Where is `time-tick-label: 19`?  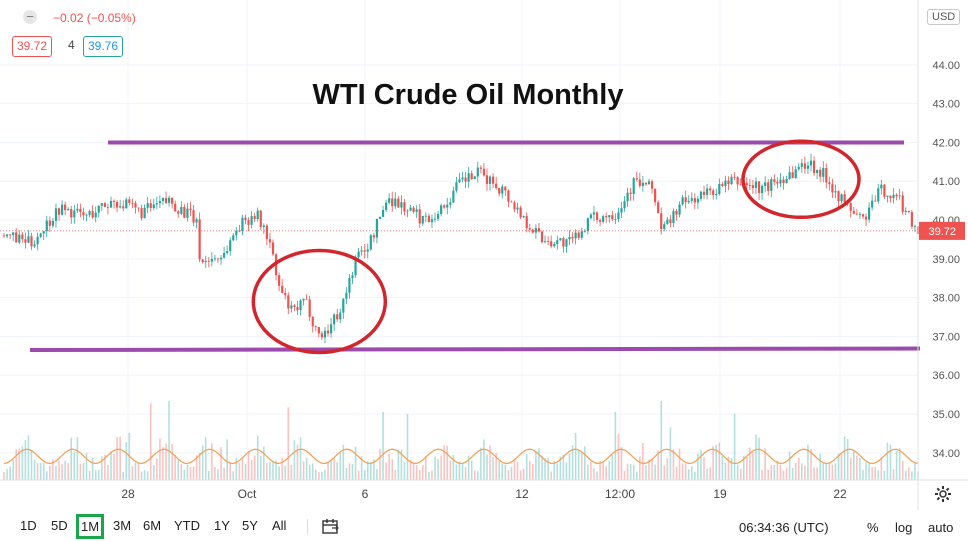 time-tick-label: 19 is located at coordinates (720, 494).